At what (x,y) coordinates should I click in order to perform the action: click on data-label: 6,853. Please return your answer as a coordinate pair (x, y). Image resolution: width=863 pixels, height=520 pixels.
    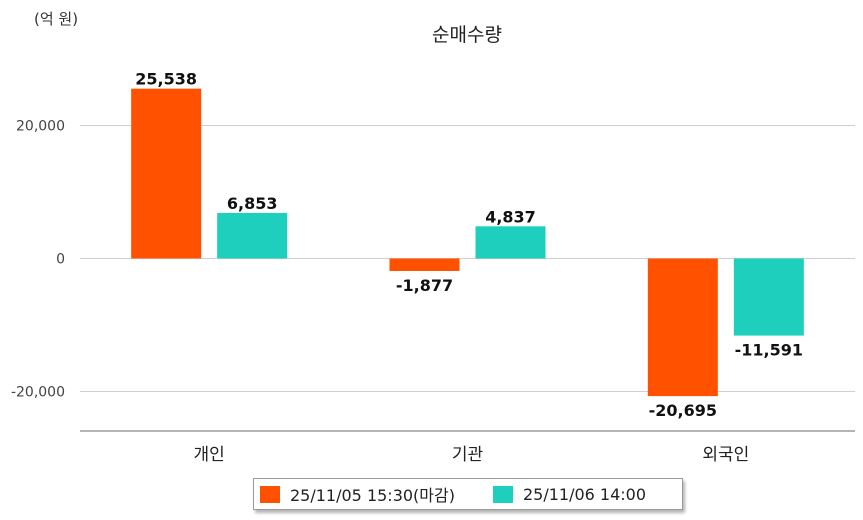
    Looking at the image, I should click on (252, 203).